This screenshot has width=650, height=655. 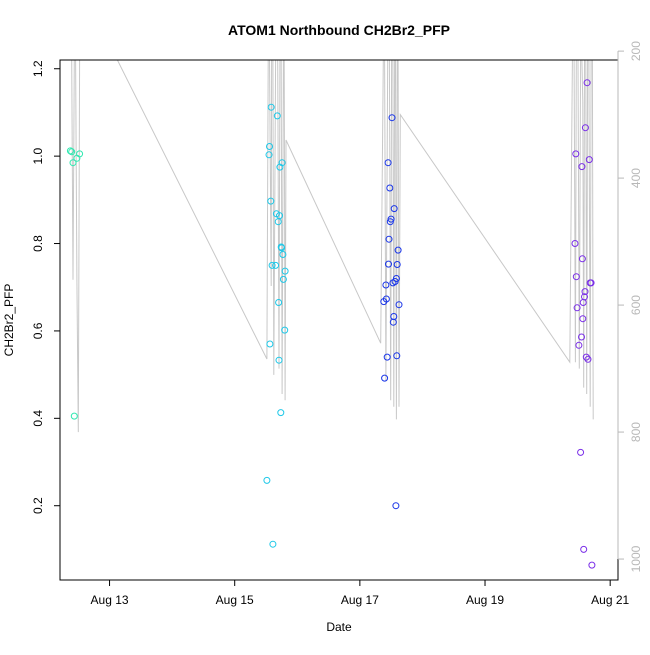 I want to click on x-tick-label: Aug 13, so click(x=110, y=600).